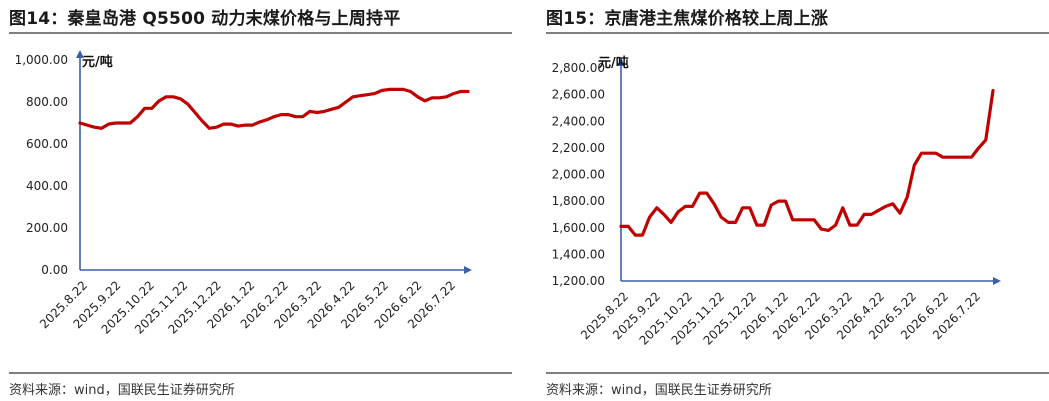 The width and height of the screenshot is (1049, 401). Describe the element at coordinates (54, 270) in the screenshot. I see `y-tick-label: 0.00` at that location.